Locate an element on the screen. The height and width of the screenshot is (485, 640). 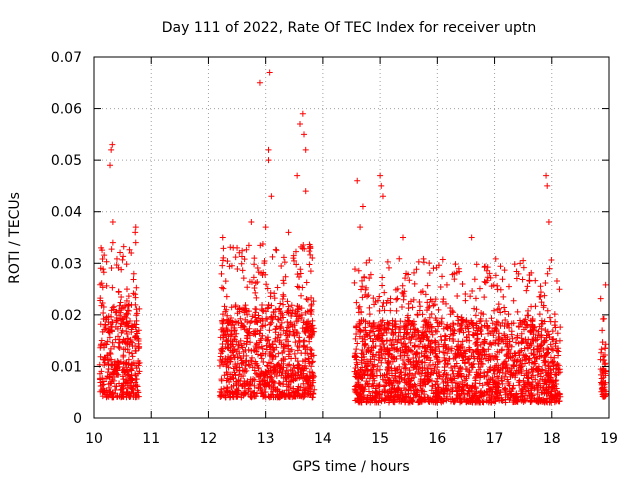
y-tick-label: 0.07 is located at coordinates (66, 58).